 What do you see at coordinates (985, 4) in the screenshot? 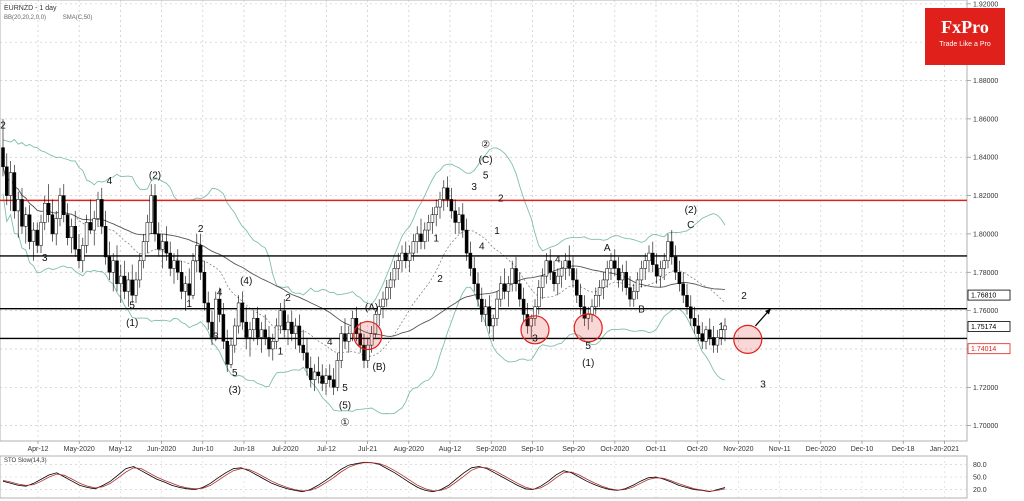
I see `price-tick-label: 1.92000` at bounding box center [985, 4].